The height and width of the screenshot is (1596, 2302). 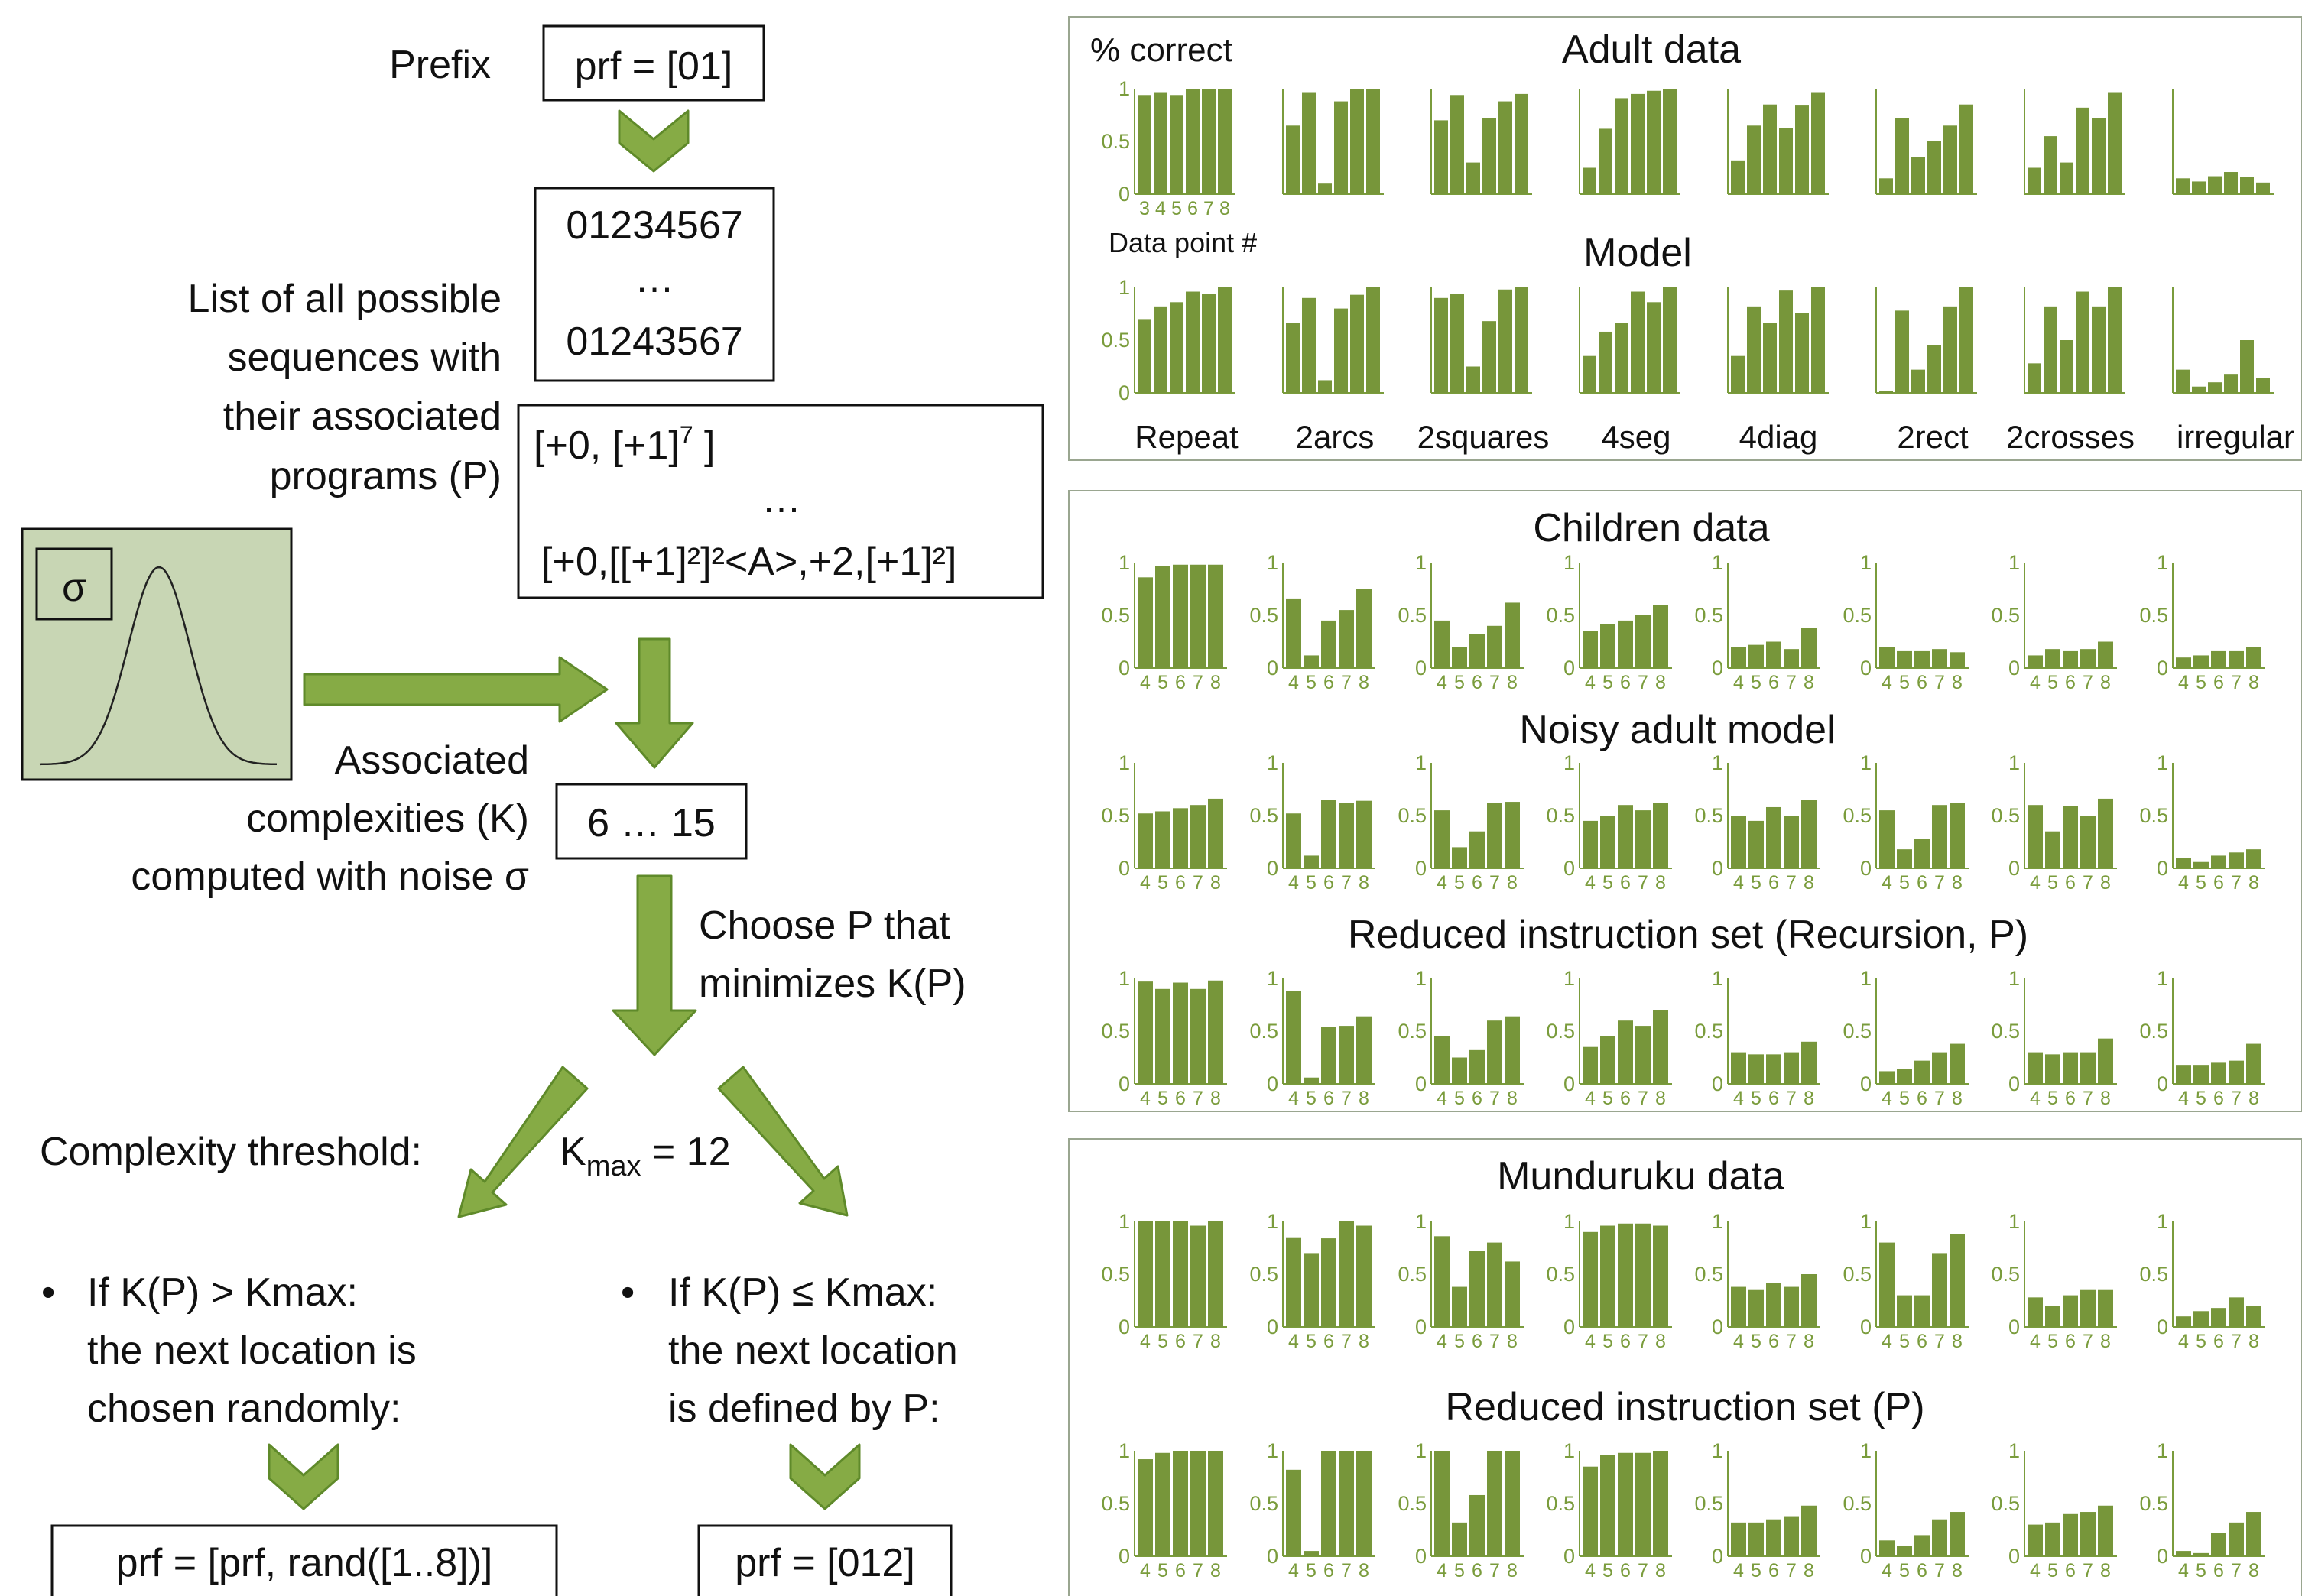 I want to click on row-title: Reduced instruction set (P), so click(x=1685, y=1407).